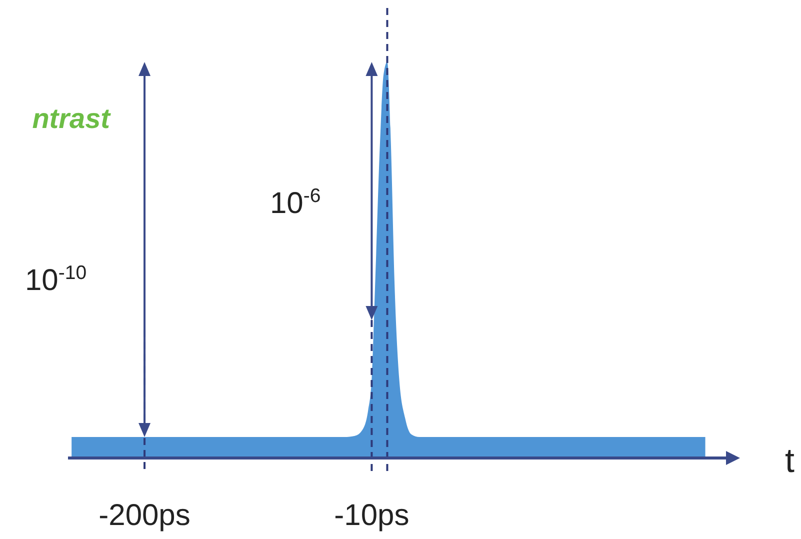 Image resolution: width=801 pixels, height=539 pixels. What do you see at coordinates (372, 515) in the screenshot?
I see `x-tick-label: -10ps` at bounding box center [372, 515].